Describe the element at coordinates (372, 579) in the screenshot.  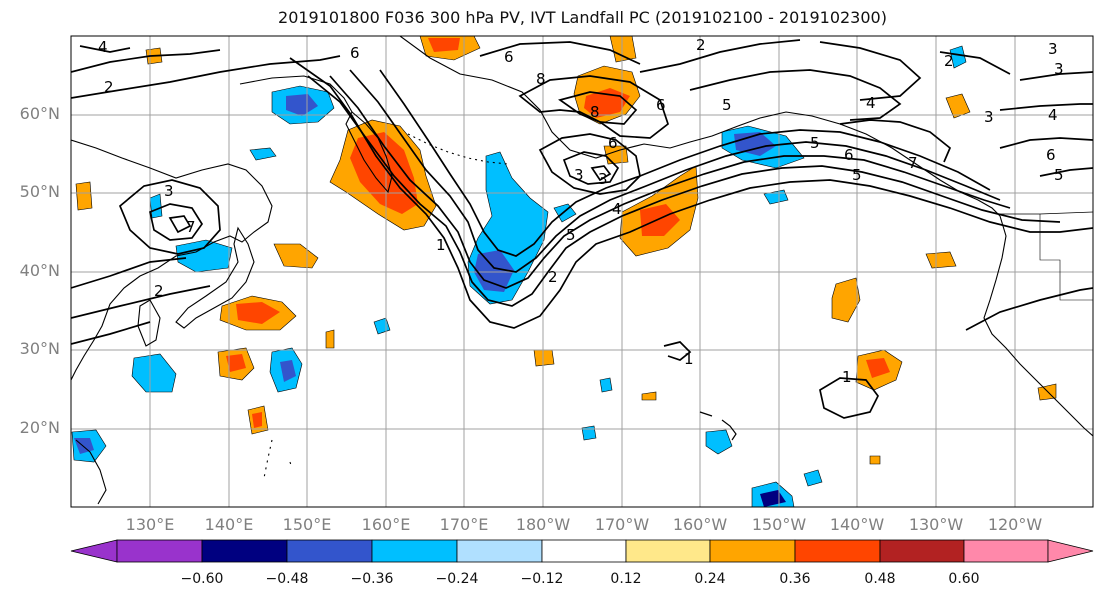
I see `colorbar-tick-label: −0.36` at that location.